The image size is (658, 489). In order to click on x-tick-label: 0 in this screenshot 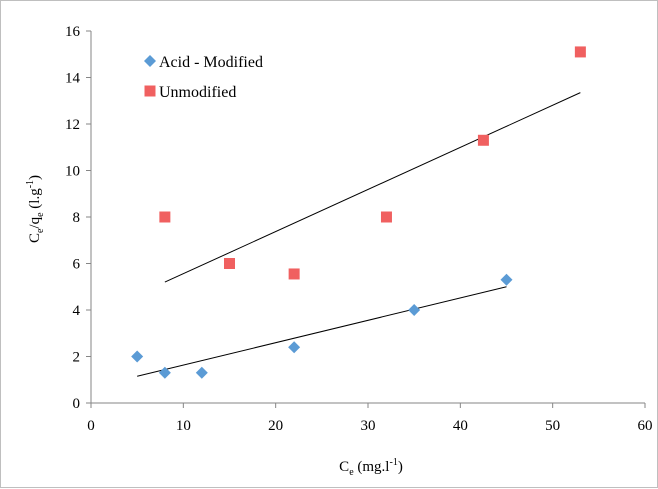, I will do `click(91, 426)`.